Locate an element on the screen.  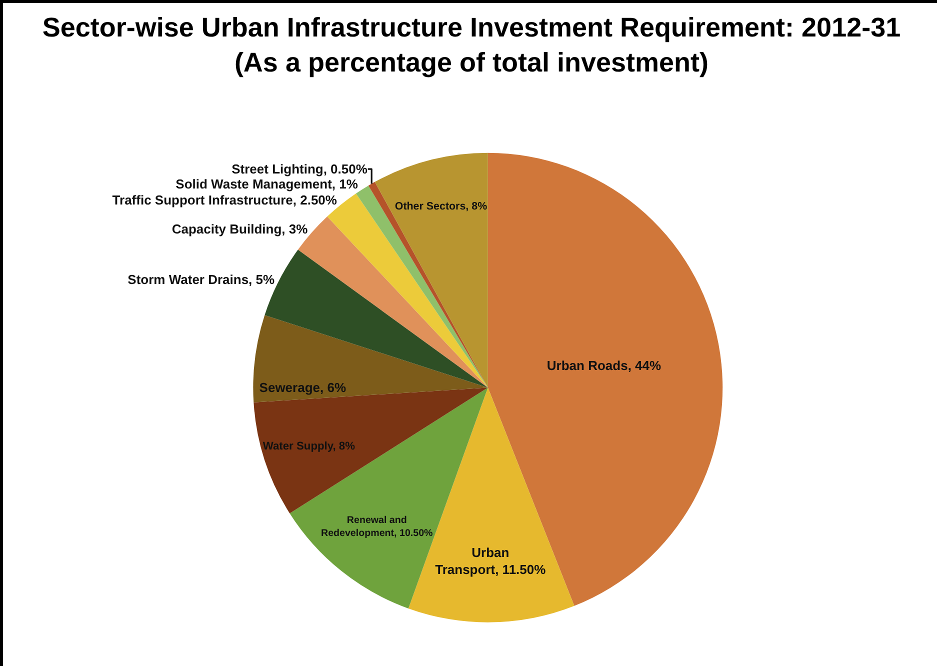
slice-label: Urban Roads, 44% is located at coordinates (604, 365).